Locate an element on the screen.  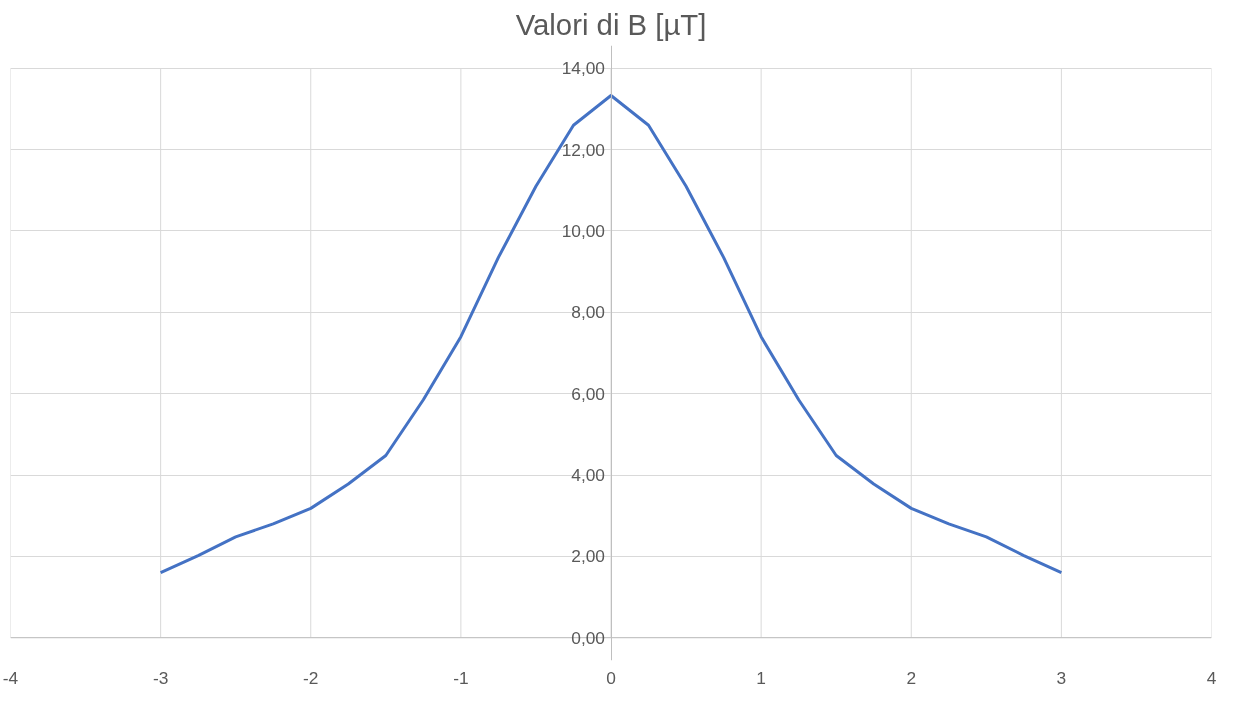
y-tick-label: 0,00 is located at coordinates (588, 637).